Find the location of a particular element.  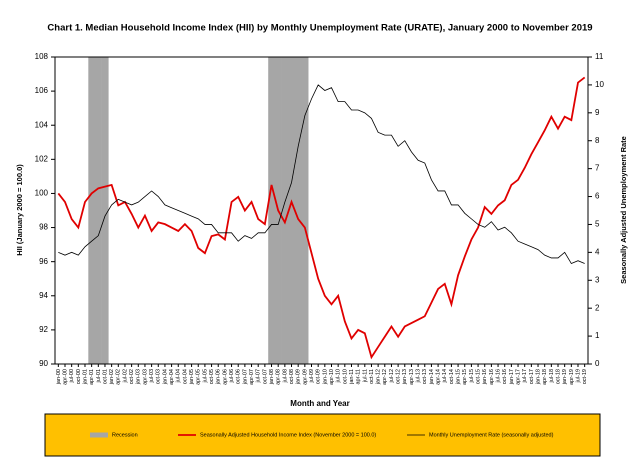

x-tick-label: jan-18 is located at coordinates (538, 377).